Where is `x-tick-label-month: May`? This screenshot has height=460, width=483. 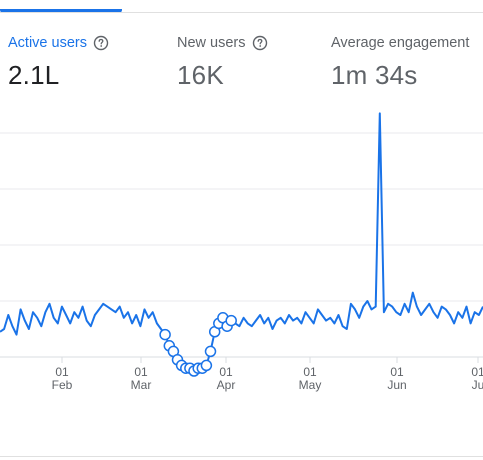 x-tick-label-month: May is located at coordinates (310, 385).